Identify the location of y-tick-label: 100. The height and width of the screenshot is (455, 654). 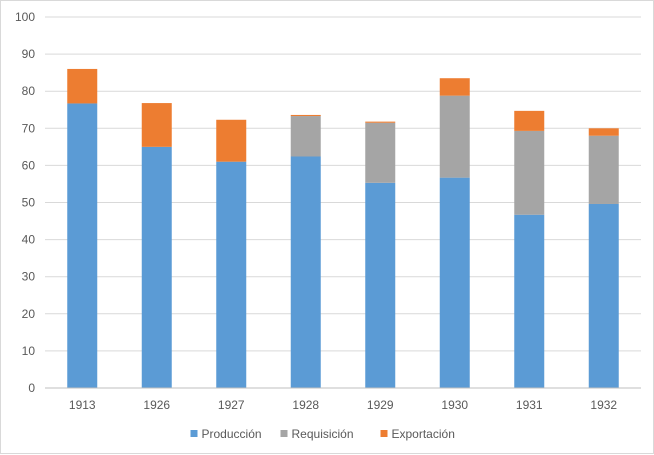
(25, 17).